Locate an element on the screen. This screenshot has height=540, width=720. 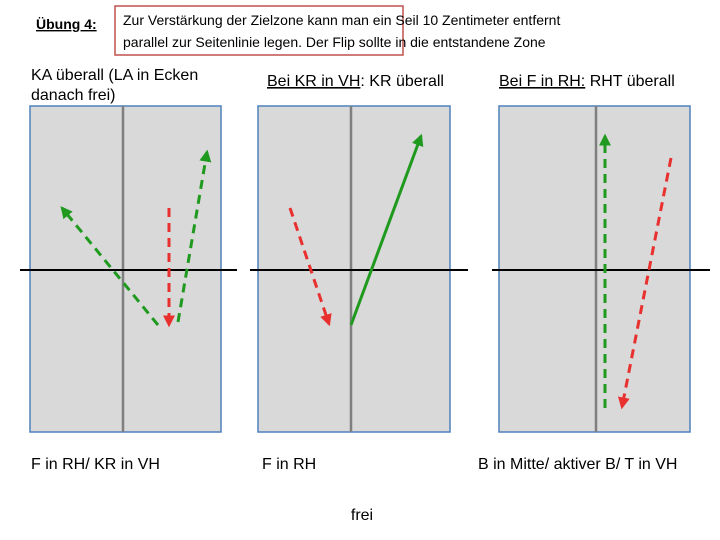
panel-caption: F in RH is located at coordinates (289, 464).